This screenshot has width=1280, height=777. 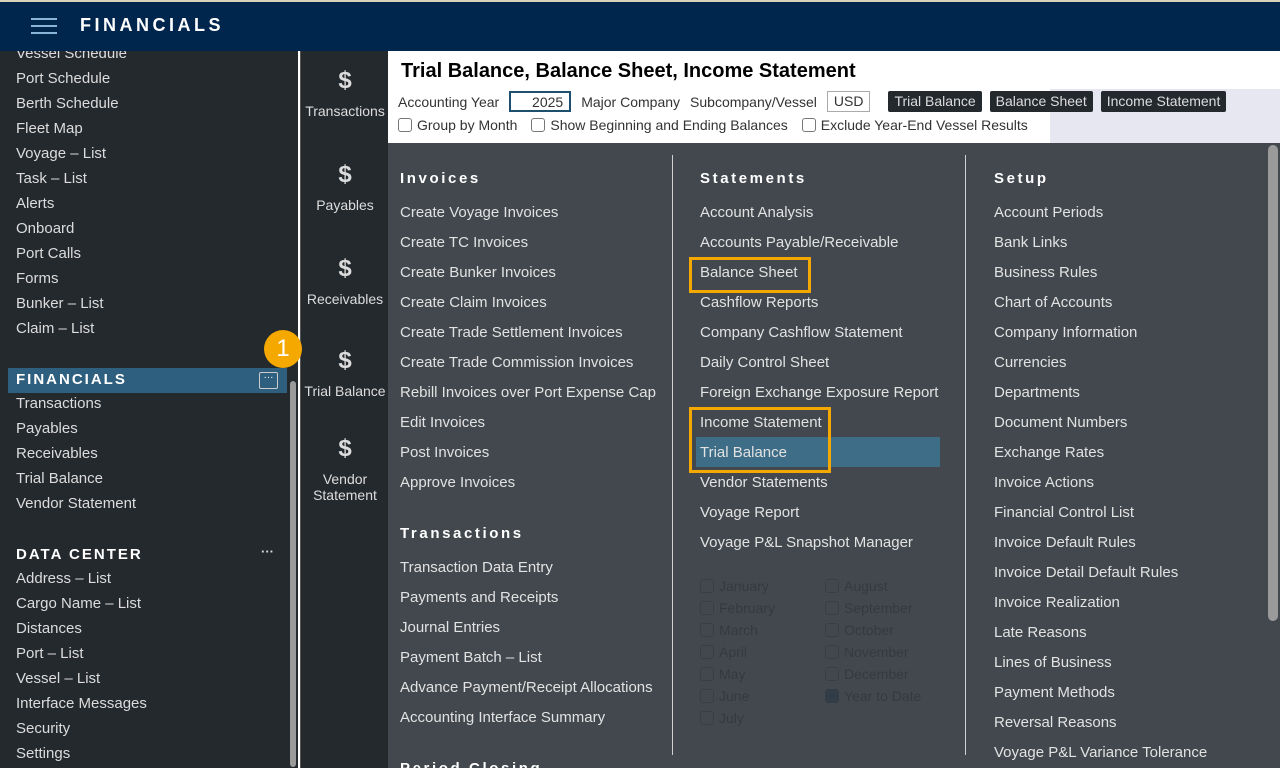 I want to click on sidebar-item: Port Schedule, so click(x=63, y=78).